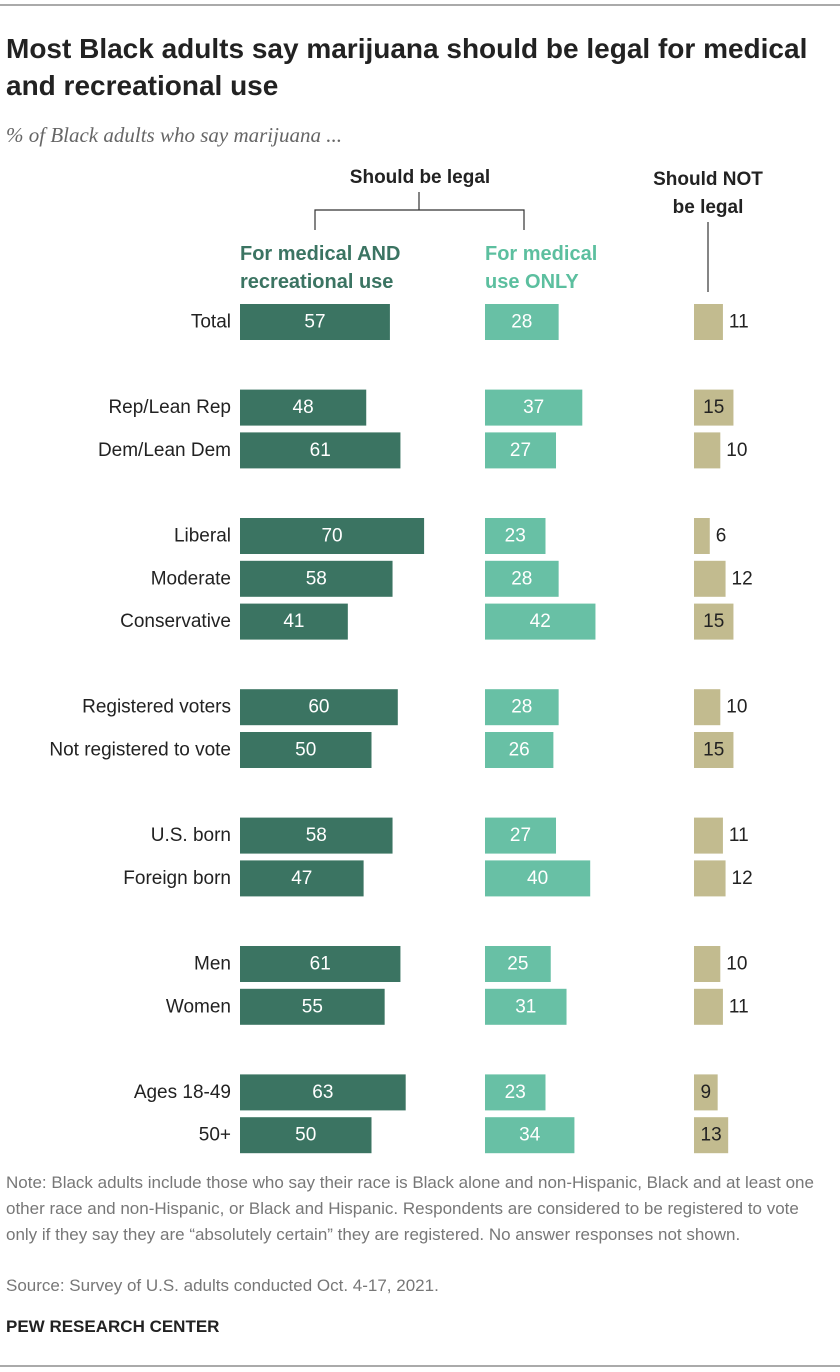 This screenshot has width=840, height=1372. I want to click on series-label: For medical use ONLY, so click(541, 268).